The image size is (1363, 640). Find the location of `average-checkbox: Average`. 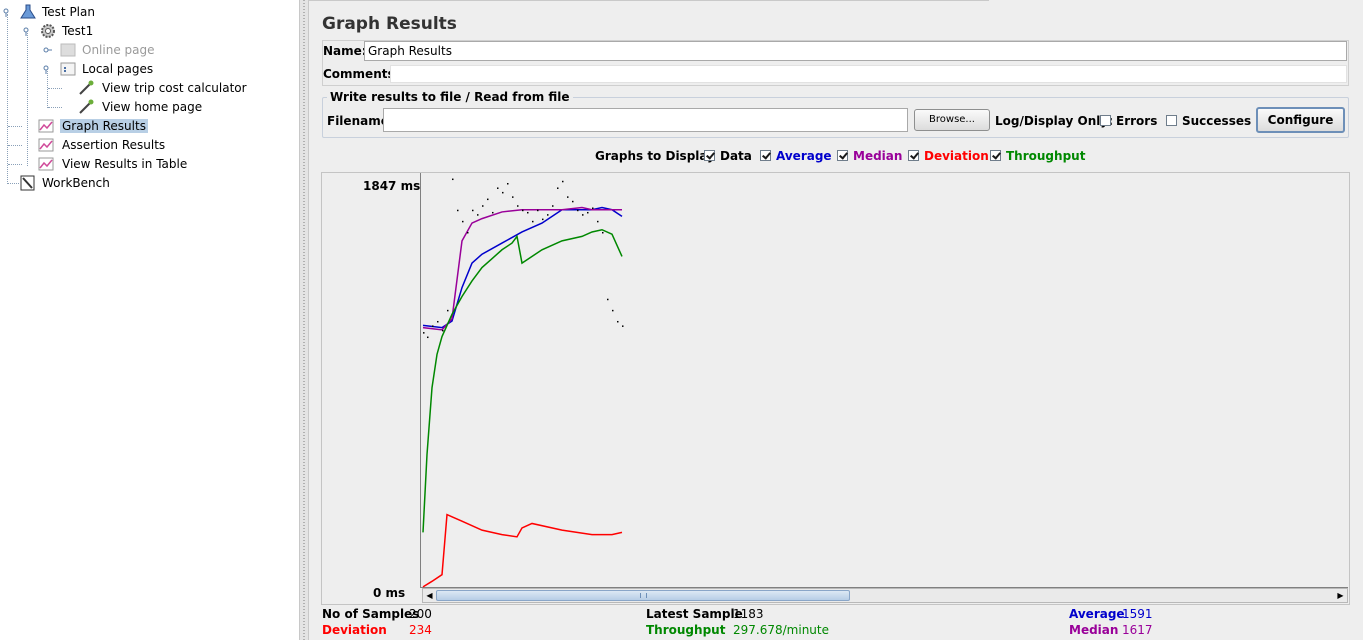

average-checkbox: Average is located at coordinates (796, 156).